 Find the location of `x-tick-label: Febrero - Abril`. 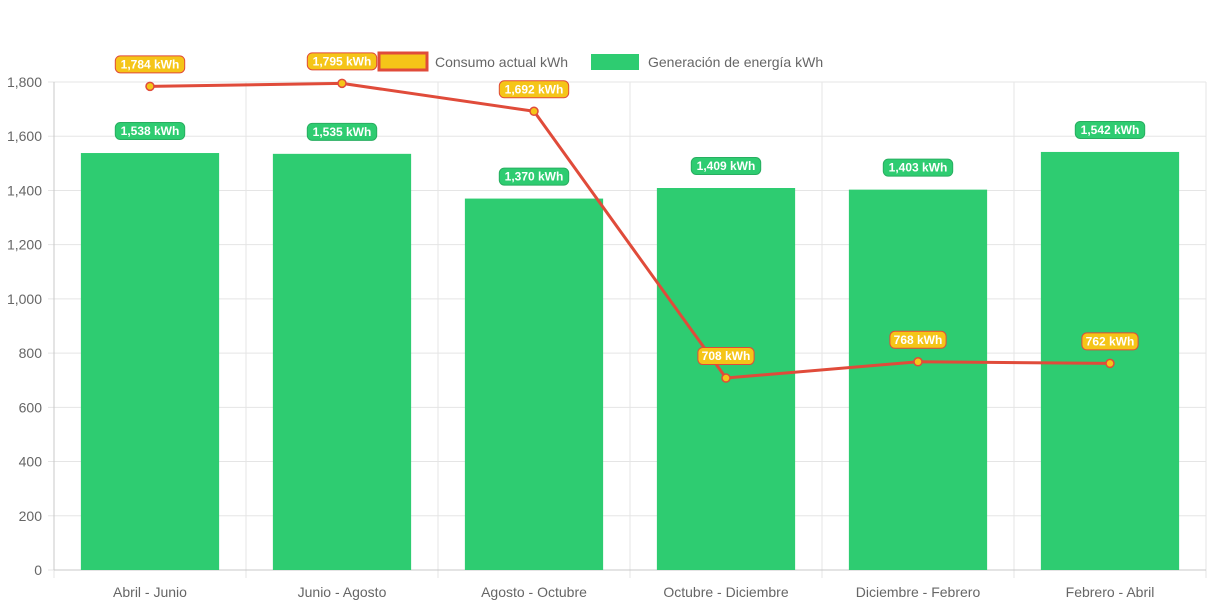

x-tick-label: Febrero - Abril is located at coordinates (1110, 592).